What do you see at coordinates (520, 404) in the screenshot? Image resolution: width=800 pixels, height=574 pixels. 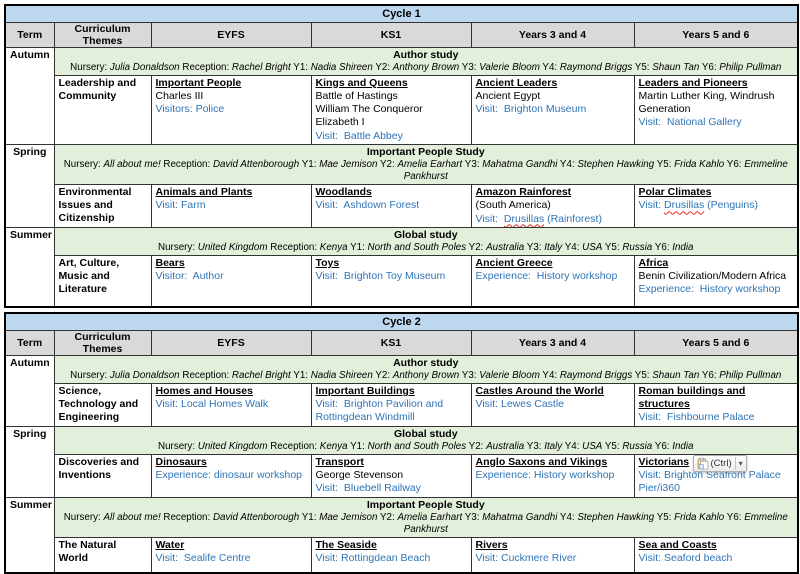 I see `visit-text: Visit: Lewes Castle` at bounding box center [520, 404].